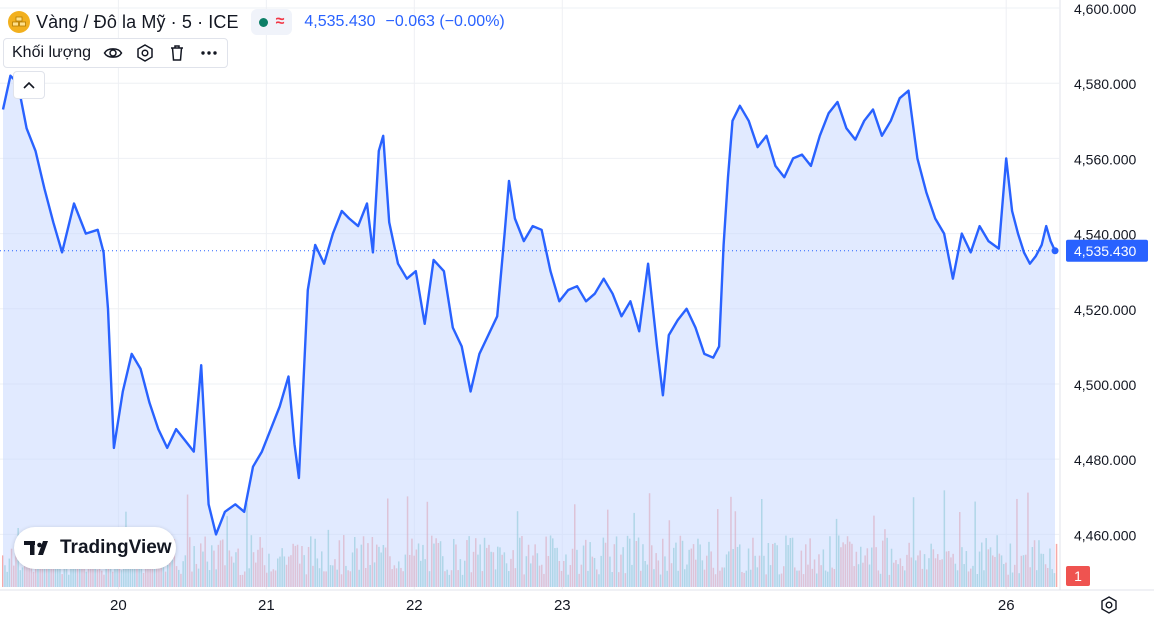 The height and width of the screenshot is (621, 1154). I want to click on settings-icon, so click(145, 53).